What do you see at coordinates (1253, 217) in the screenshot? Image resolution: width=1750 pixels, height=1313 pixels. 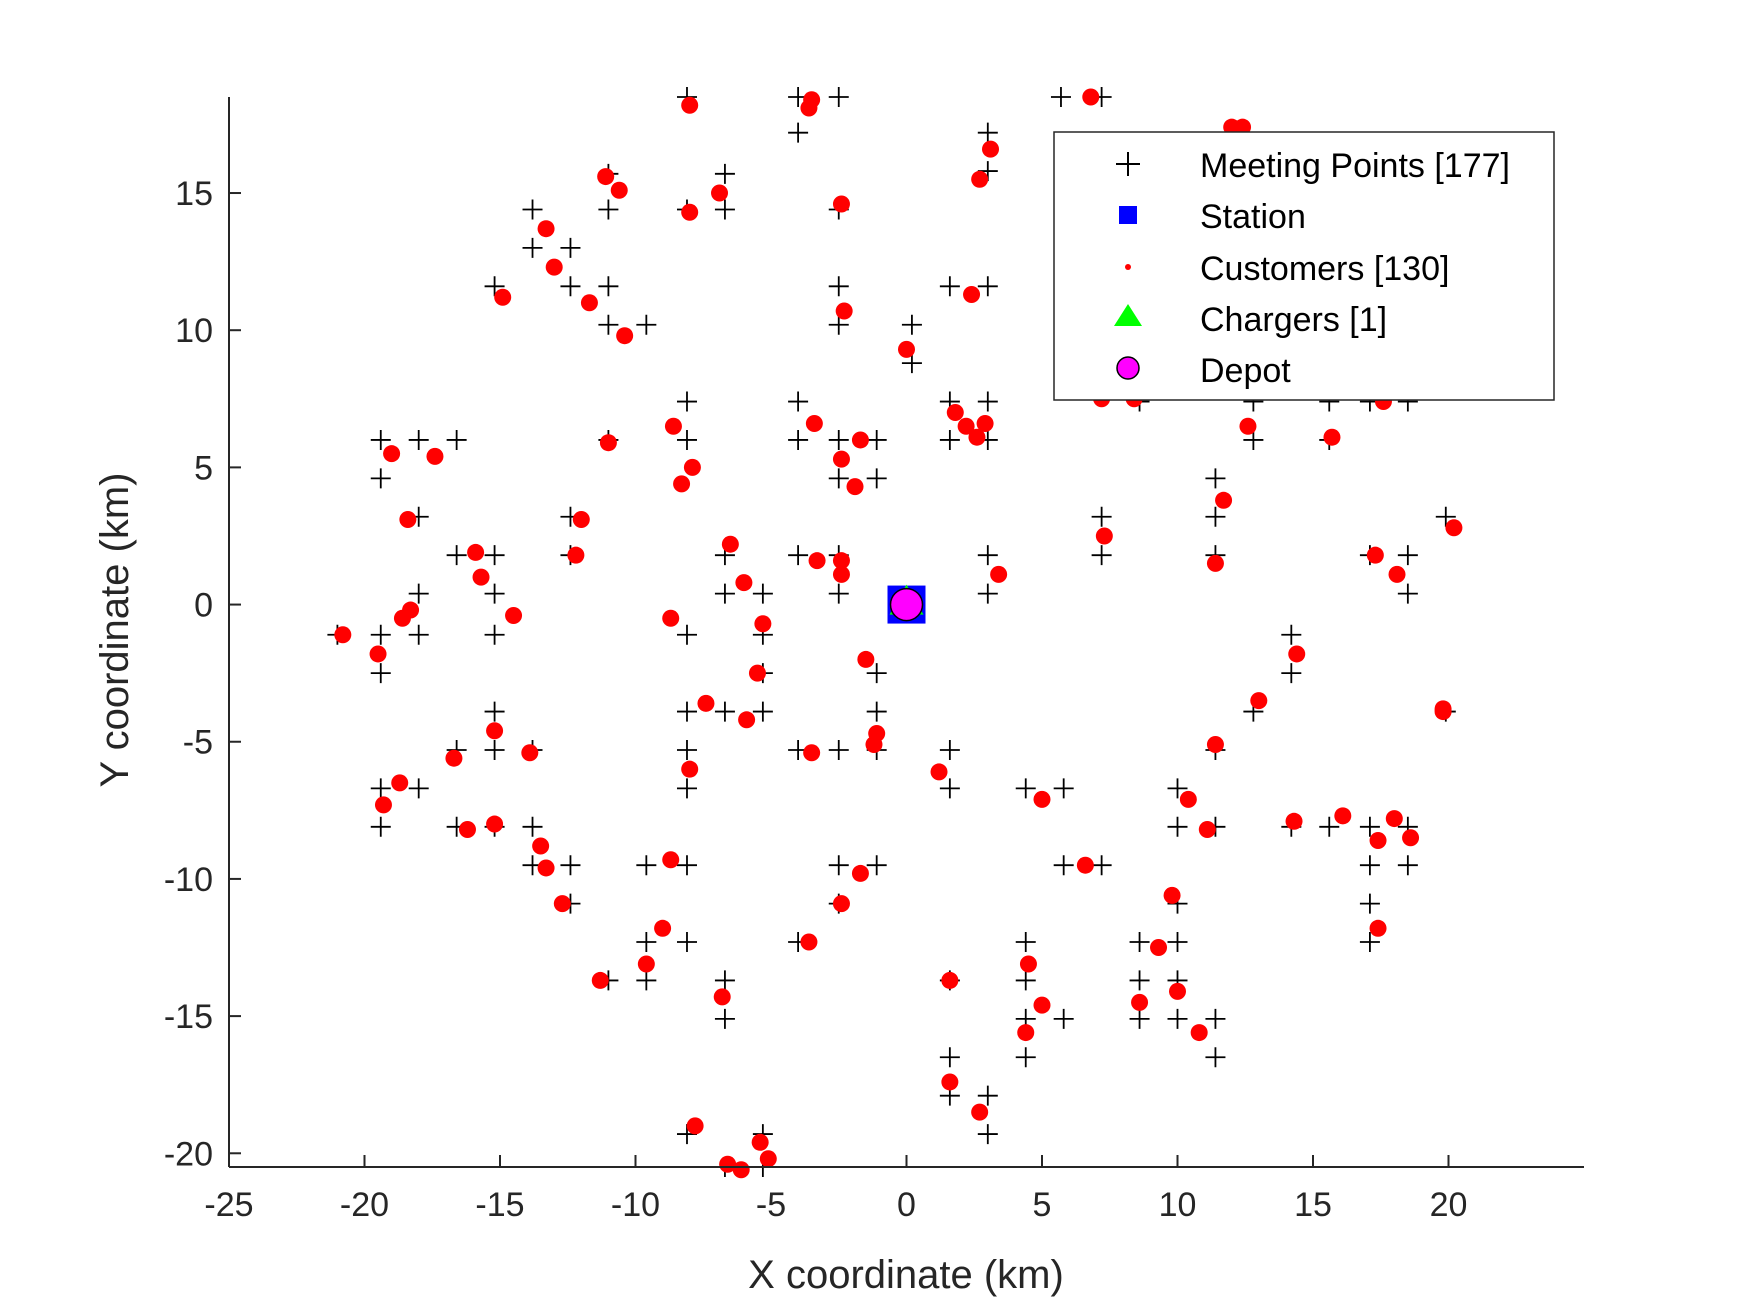 I see `legend-station-label: Station` at bounding box center [1253, 217].